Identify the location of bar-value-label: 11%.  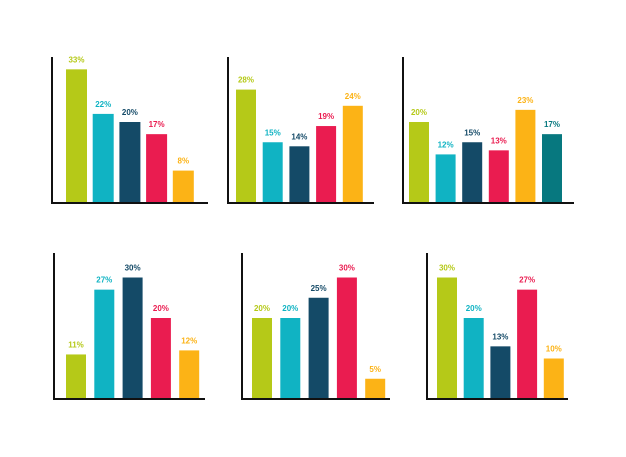
(76, 344).